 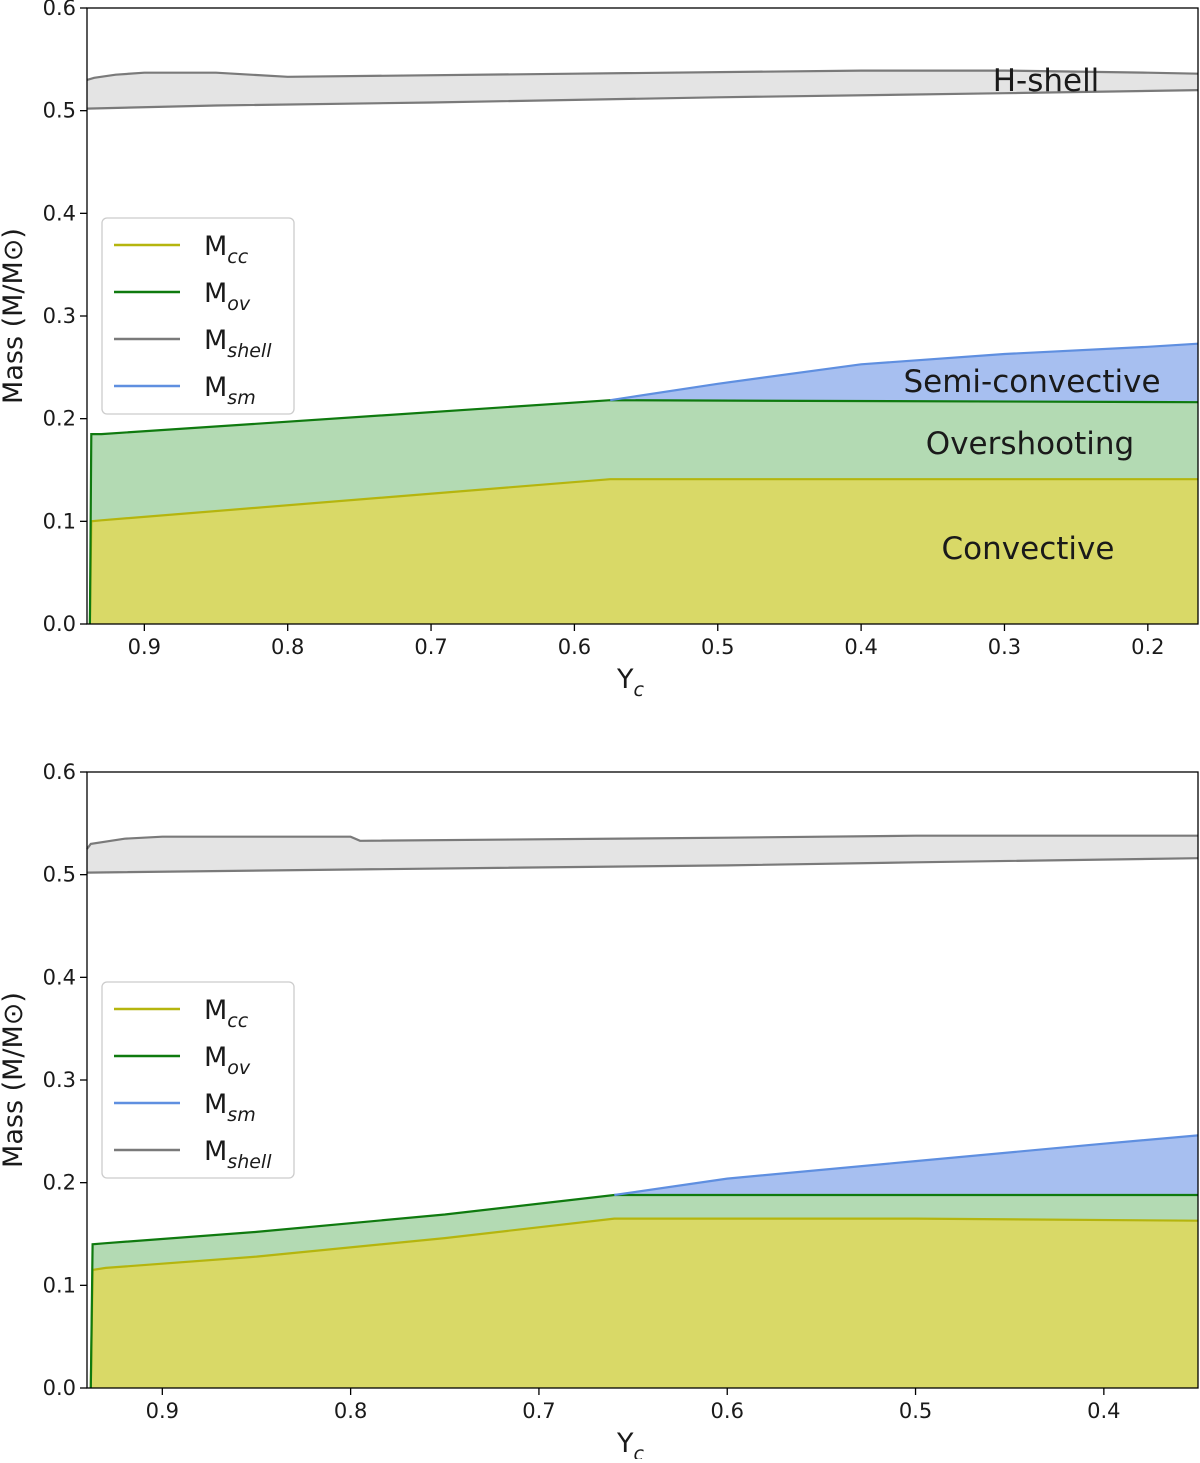 I want to click on series-line-cc, so click(x=644, y=1303).